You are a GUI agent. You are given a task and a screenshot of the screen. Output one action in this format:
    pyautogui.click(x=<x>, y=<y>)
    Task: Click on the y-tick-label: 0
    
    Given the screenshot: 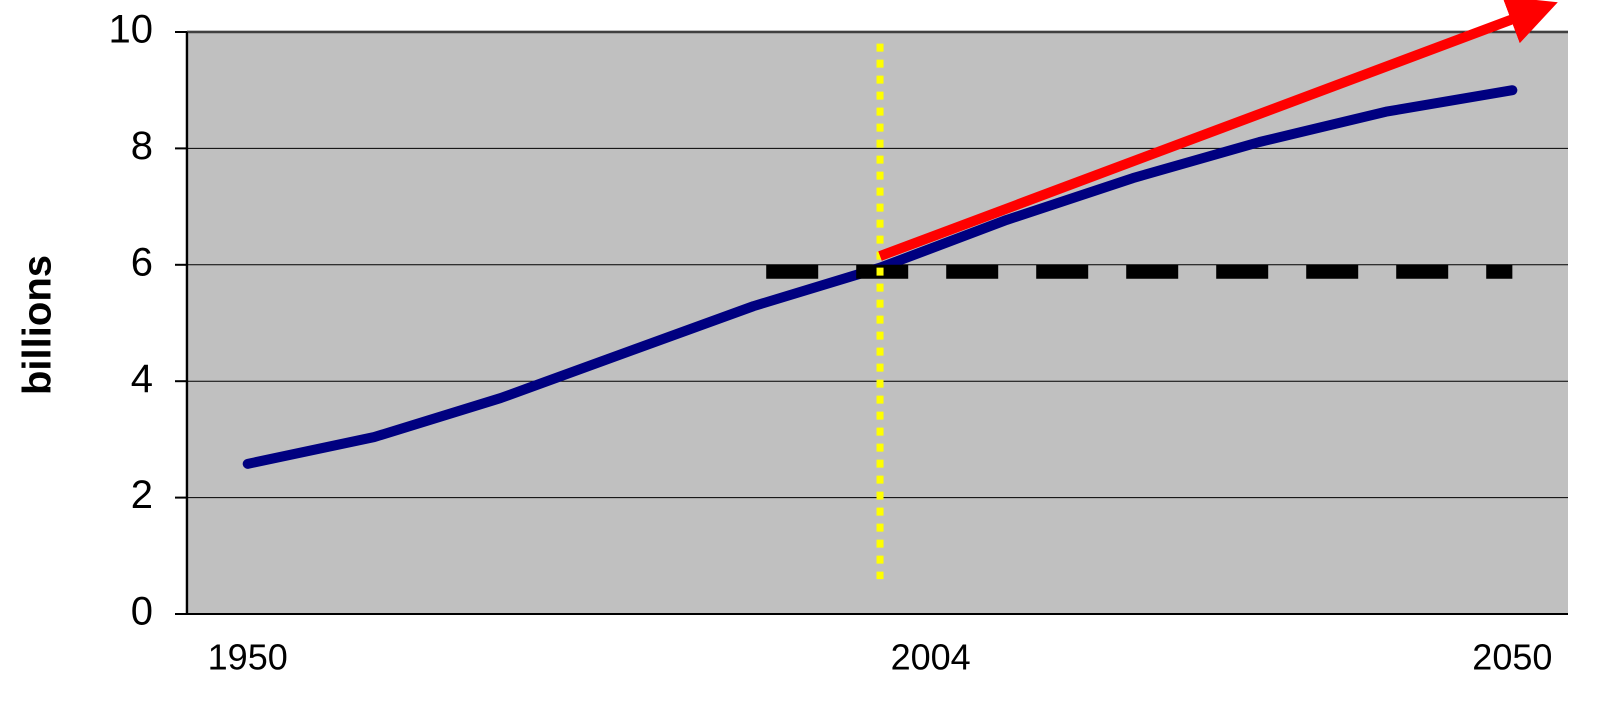 What is the action you would take?
    pyautogui.click(x=142, y=612)
    